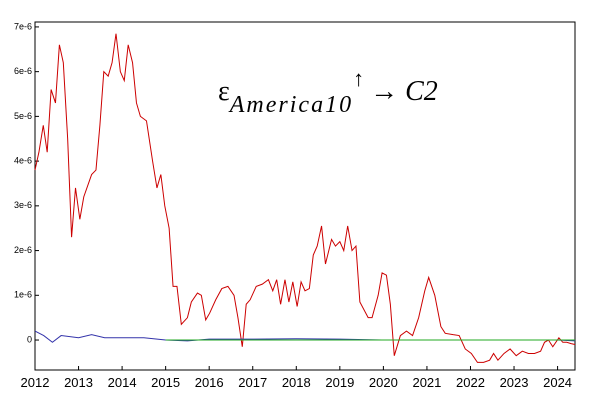  Describe the element at coordinates (339, 382) in the screenshot. I see `x-tick-label: 2019` at that location.